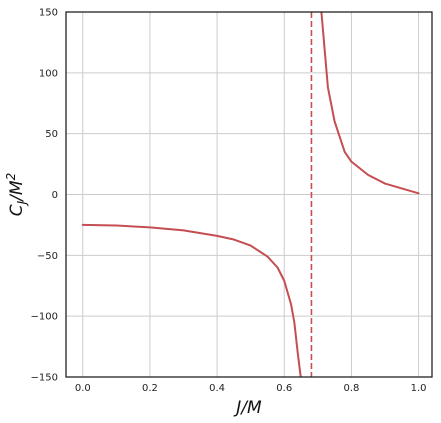  What do you see at coordinates (55, 195) in the screenshot?
I see `y-tick-label: 0` at bounding box center [55, 195].